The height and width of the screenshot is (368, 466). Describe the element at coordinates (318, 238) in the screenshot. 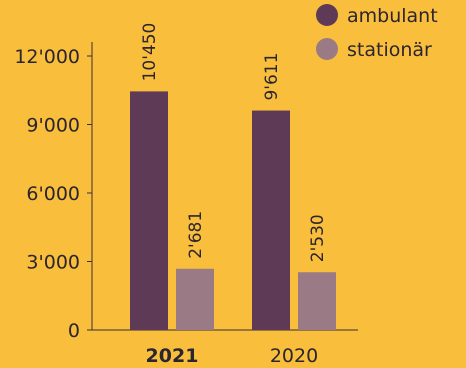

I see `data-label: 2'530` at that location.